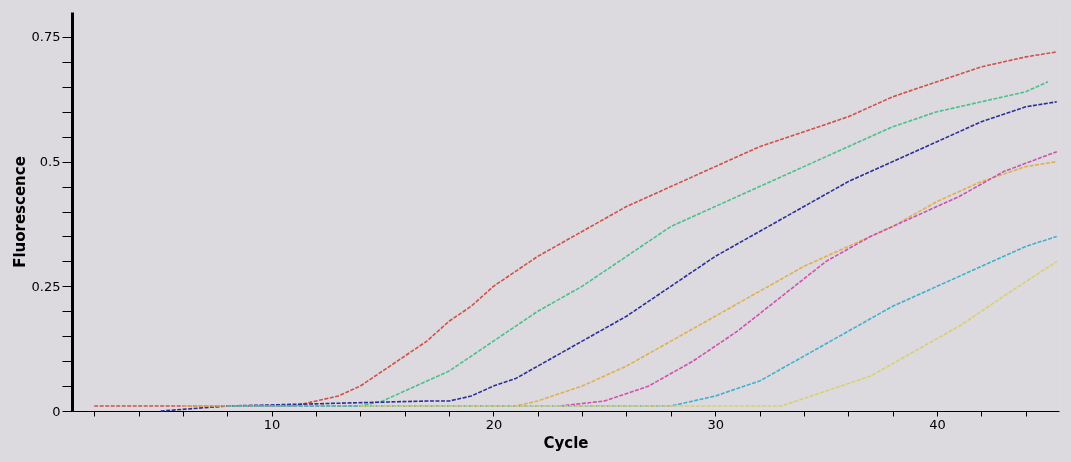 The width and height of the screenshot is (1071, 462). What do you see at coordinates (56, 411) in the screenshot?
I see `y-tick-label: 0` at bounding box center [56, 411].